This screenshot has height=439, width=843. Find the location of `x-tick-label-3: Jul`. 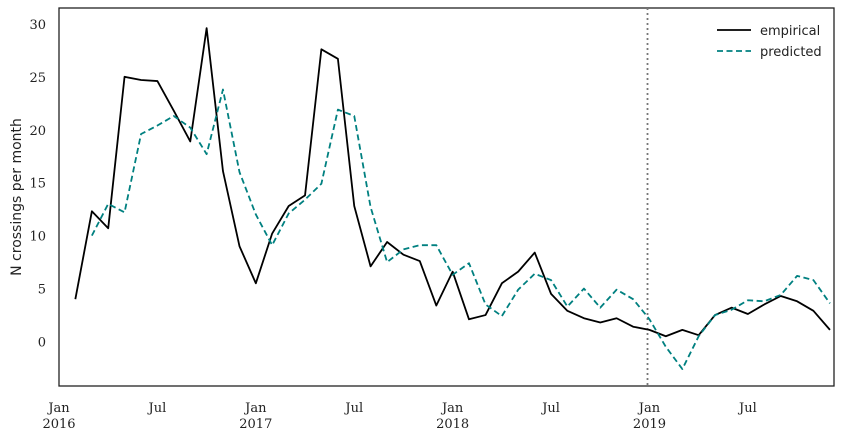

x-tick-label-3: Jul is located at coordinates (353, 408).